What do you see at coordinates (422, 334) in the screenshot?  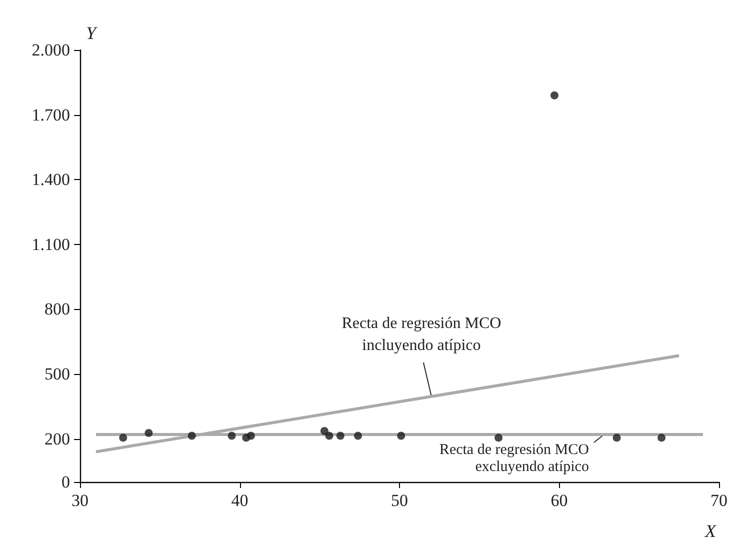 I see `annotation: Recta de regresión MCO incluyendo atípico` at bounding box center [422, 334].